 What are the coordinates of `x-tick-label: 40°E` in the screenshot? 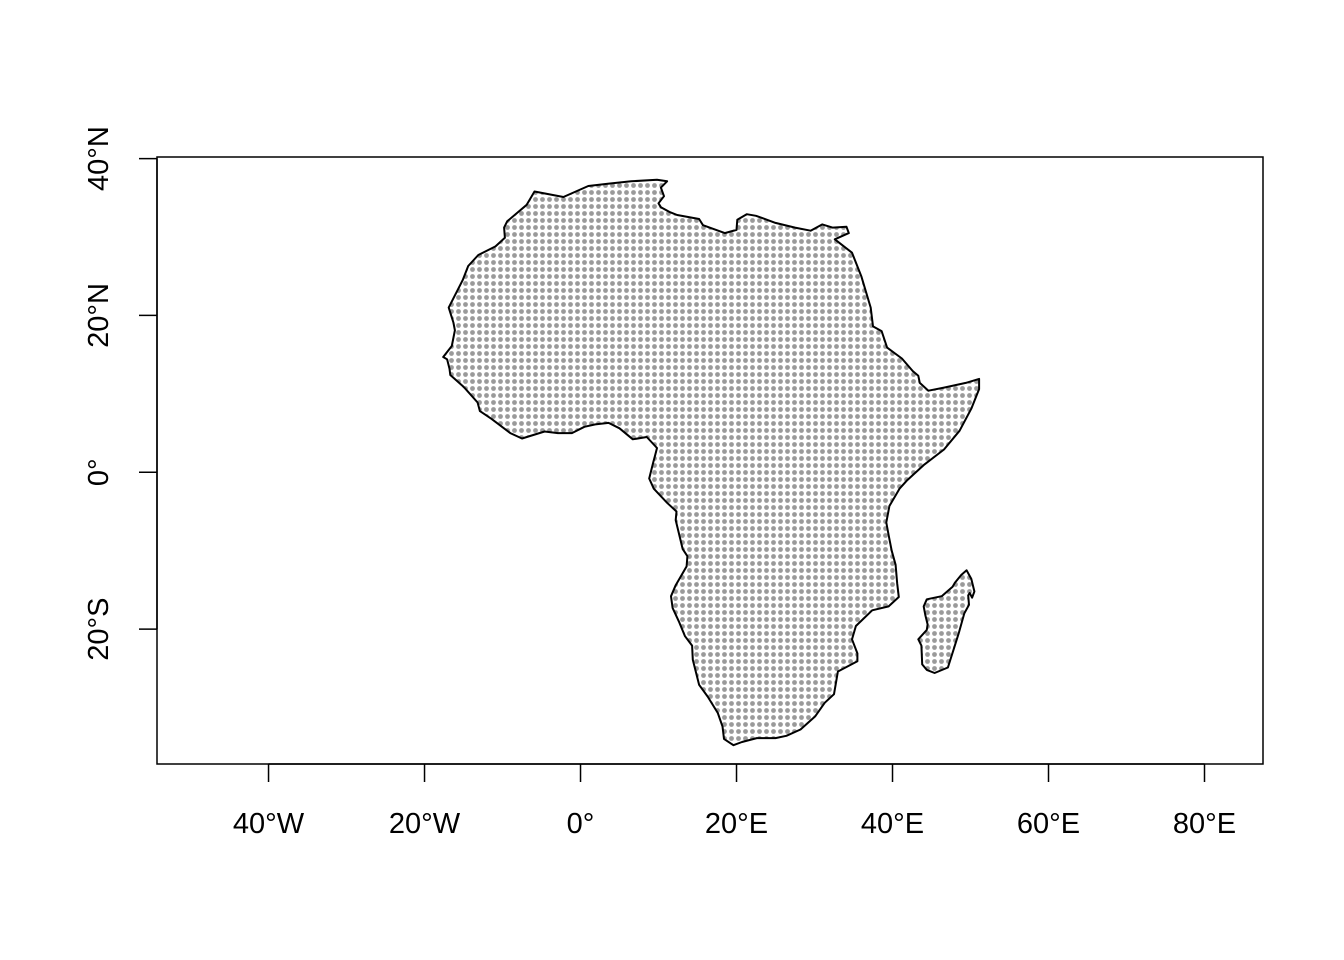 It's located at (892, 824).